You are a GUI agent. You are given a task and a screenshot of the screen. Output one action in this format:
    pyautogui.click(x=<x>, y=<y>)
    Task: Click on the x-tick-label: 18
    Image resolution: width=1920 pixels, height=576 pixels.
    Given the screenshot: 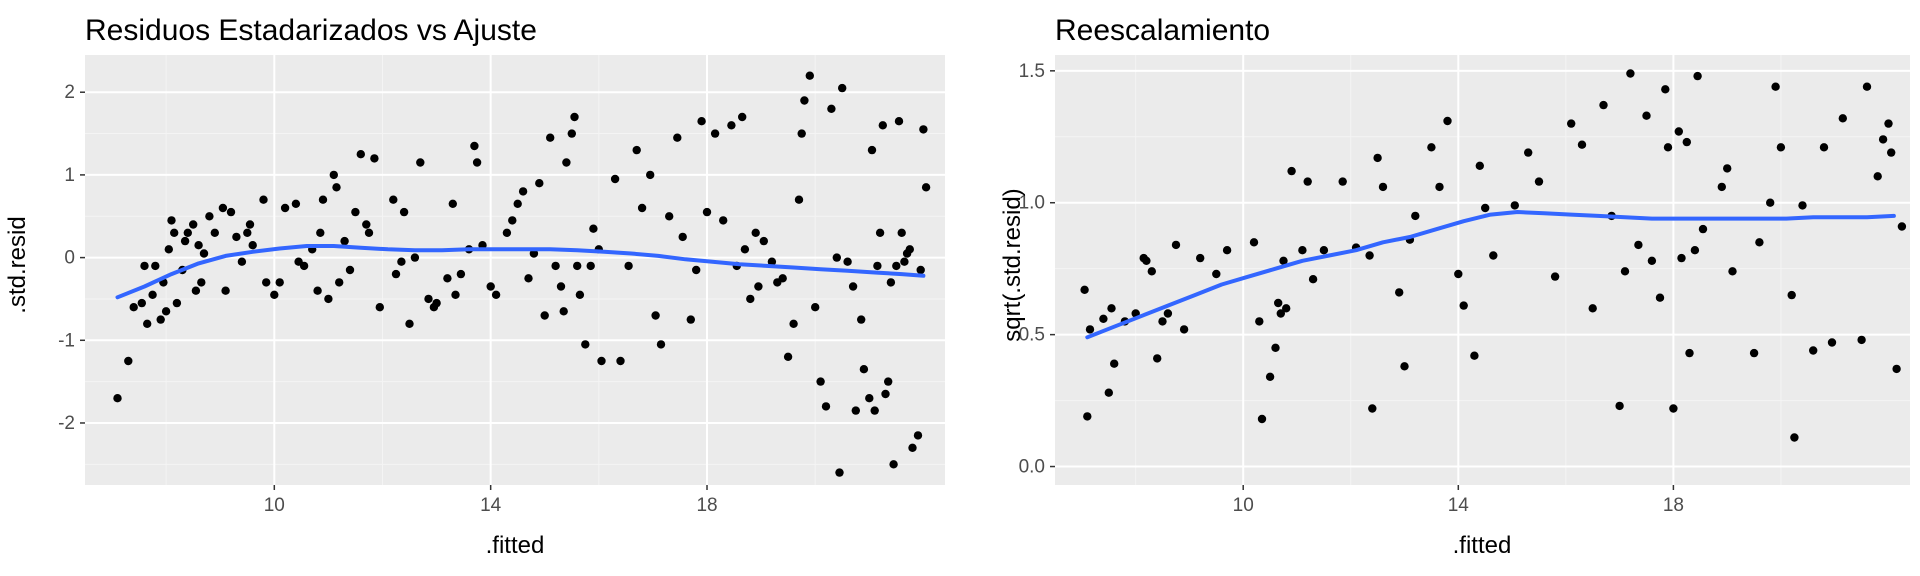 What is the action you would take?
    pyautogui.click(x=706, y=505)
    